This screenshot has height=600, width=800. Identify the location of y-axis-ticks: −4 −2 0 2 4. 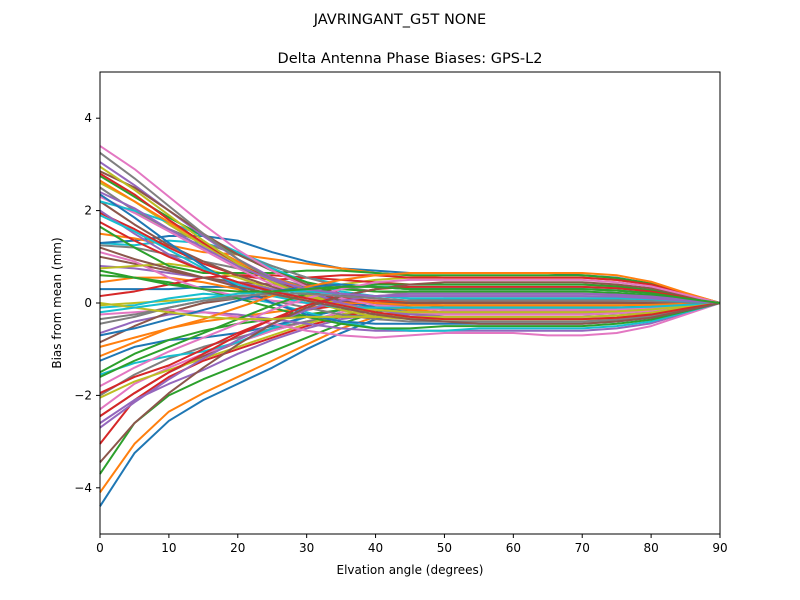
(87, 303).